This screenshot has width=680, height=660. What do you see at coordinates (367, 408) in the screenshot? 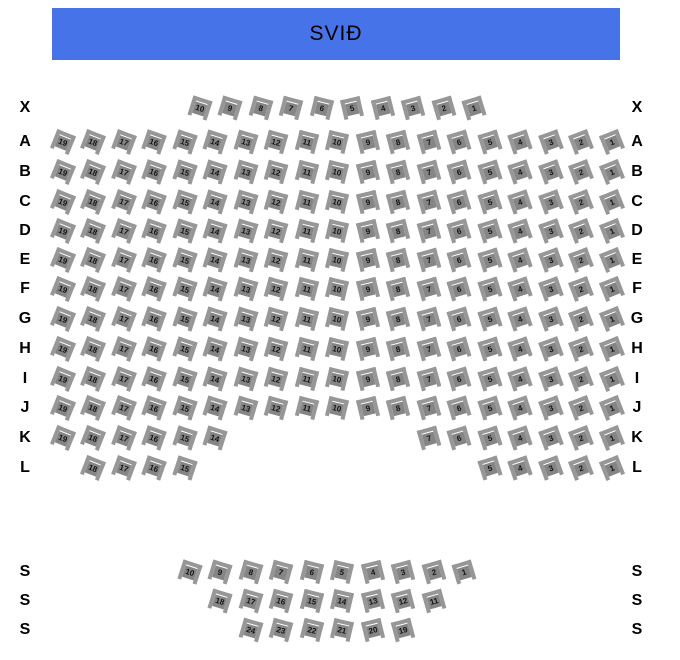
I see `seat-J-9: 9` at bounding box center [367, 408].